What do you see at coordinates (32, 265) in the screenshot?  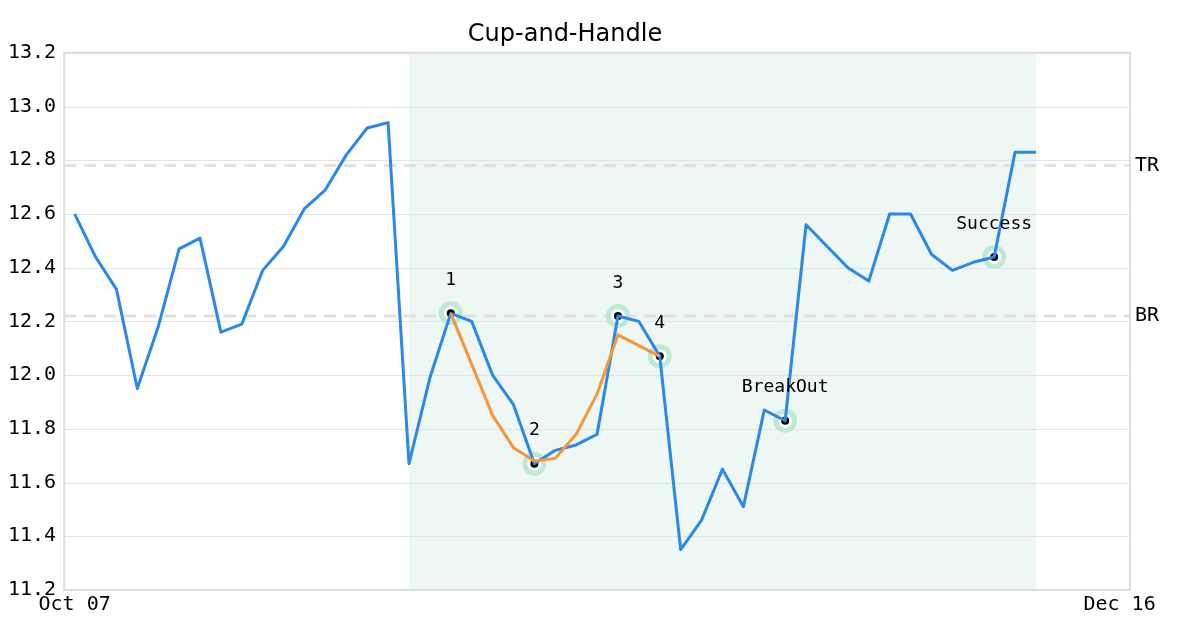 I see `y-tick-label: 12.4` at bounding box center [32, 265].